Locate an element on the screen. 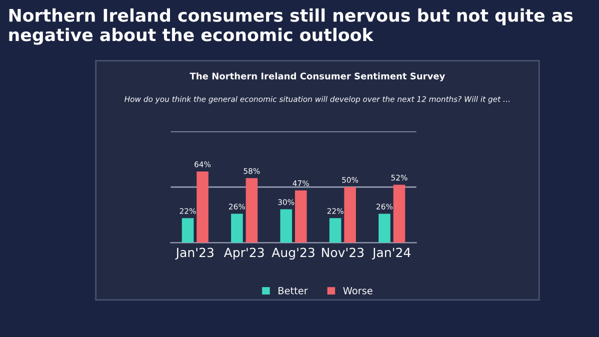 The image size is (599, 337). x-tick-label: Jan'23 is located at coordinates (194, 254).